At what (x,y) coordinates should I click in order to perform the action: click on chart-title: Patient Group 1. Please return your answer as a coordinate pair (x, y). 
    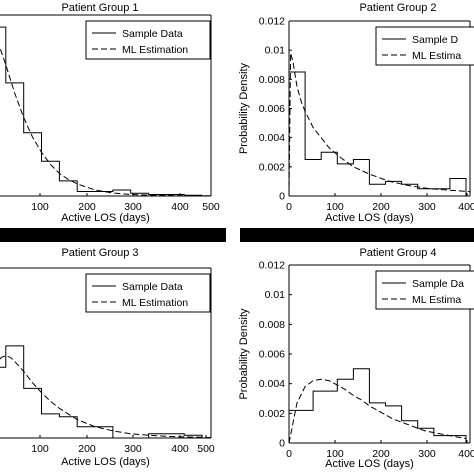
    Looking at the image, I should click on (99, 8).